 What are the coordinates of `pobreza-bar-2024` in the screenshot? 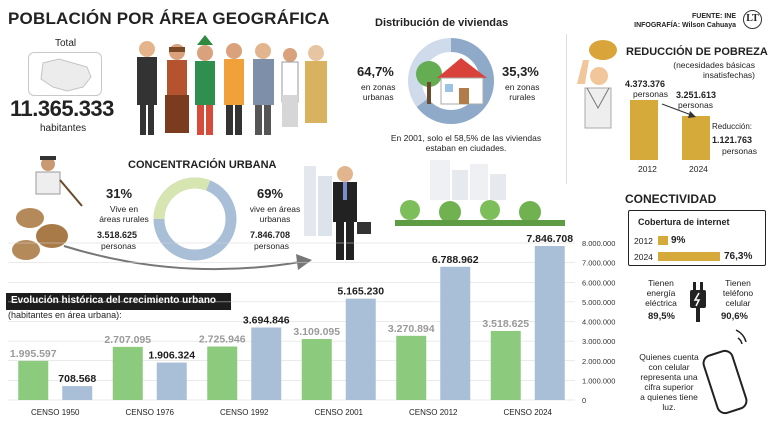 It's located at (696, 138).